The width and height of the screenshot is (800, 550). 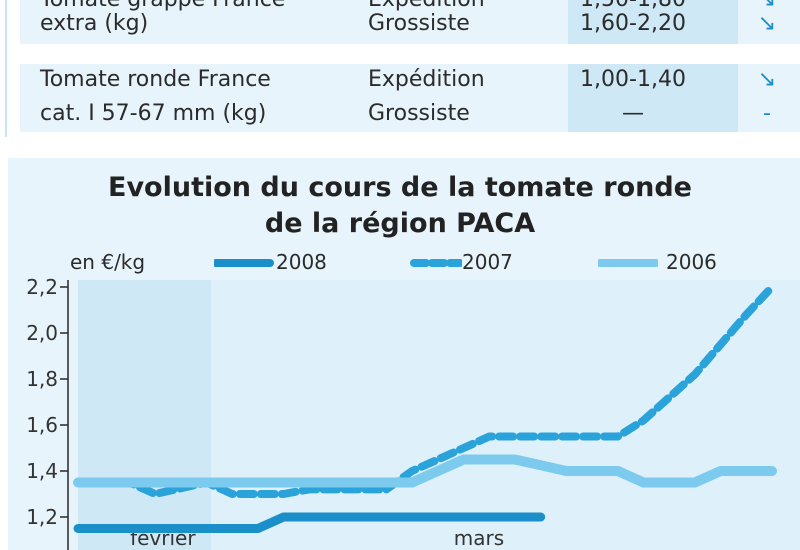 What do you see at coordinates (479, 538) in the screenshot?
I see `x-tick-label: mars` at bounding box center [479, 538].